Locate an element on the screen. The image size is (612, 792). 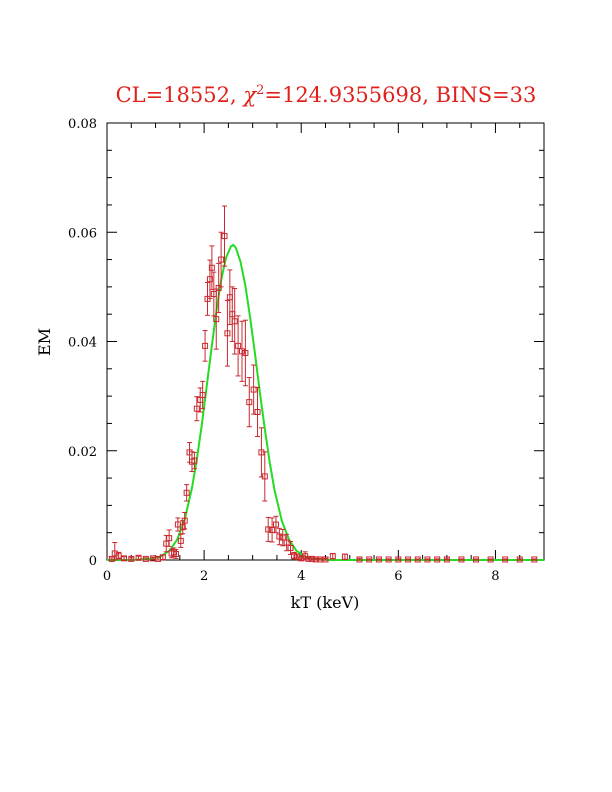
title-chi-symbol: χ is located at coordinates (249, 95).